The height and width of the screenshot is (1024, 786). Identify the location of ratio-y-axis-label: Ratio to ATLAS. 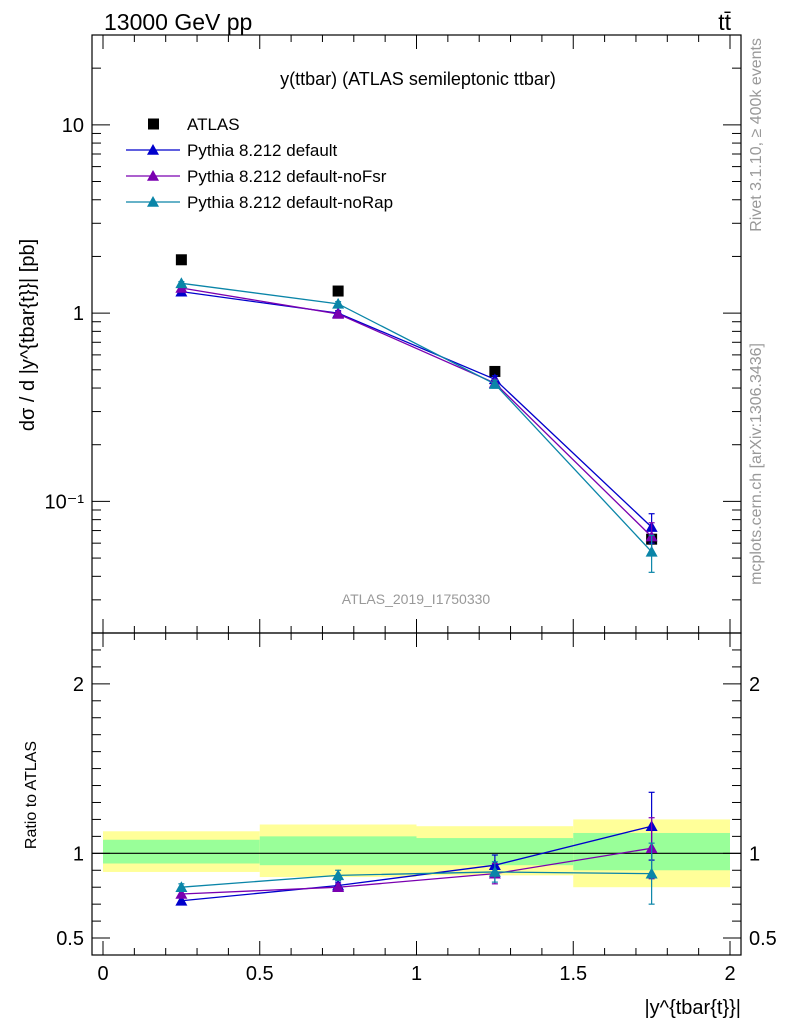
(31, 795).